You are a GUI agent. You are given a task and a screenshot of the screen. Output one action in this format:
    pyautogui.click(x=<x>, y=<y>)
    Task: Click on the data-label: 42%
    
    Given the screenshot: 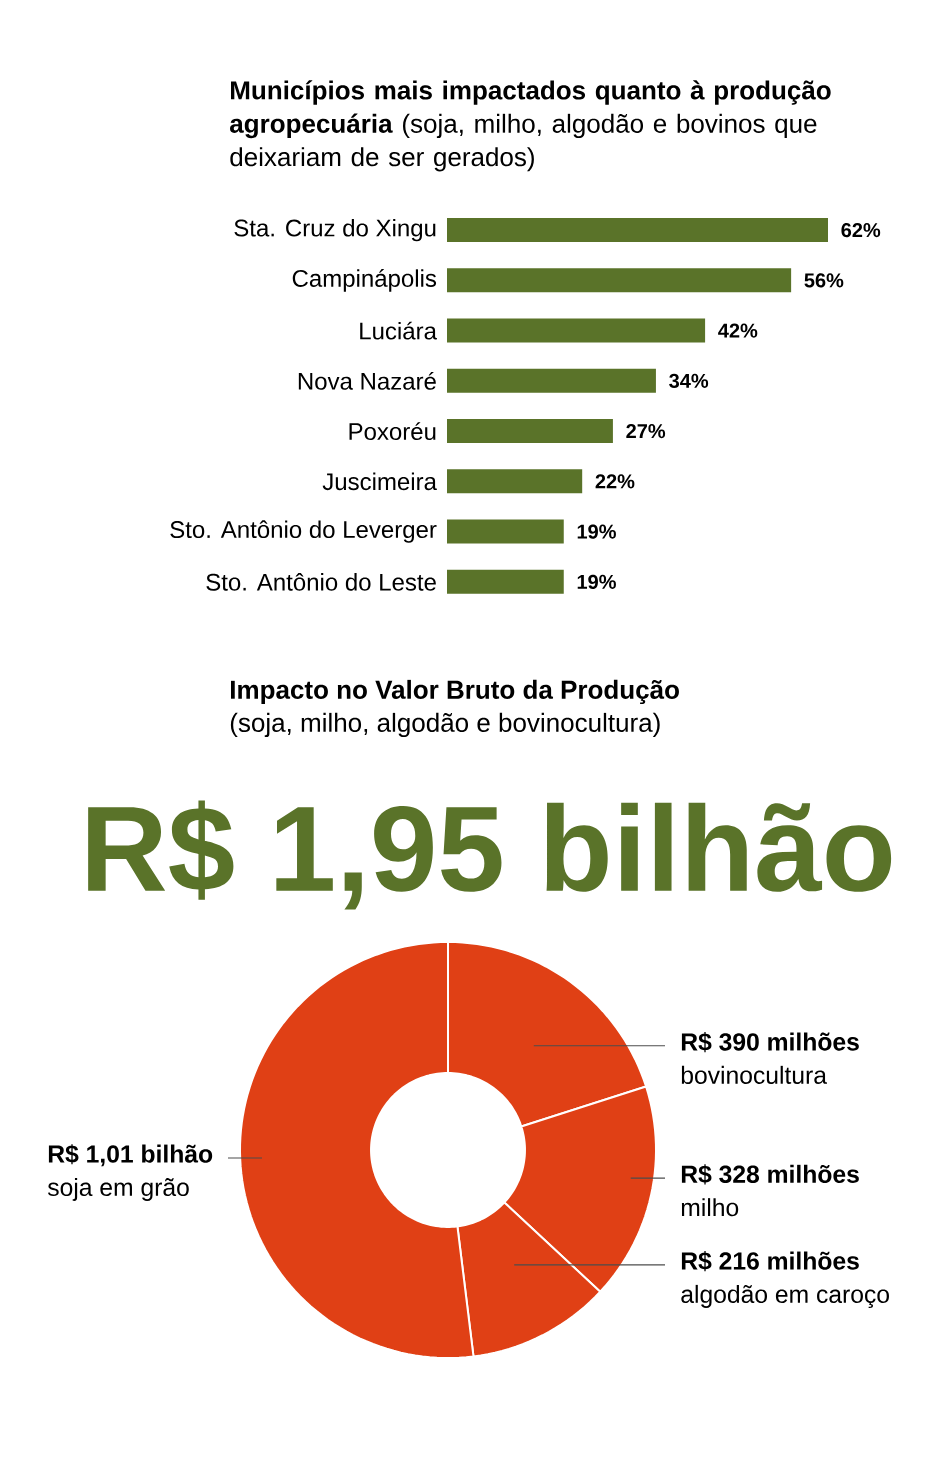 What is the action you would take?
    pyautogui.click(x=738, y=330)
    